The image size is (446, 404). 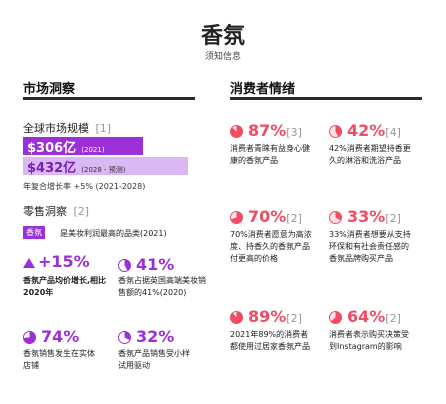 What do you see at coordinates (49, 89) in the screenshot?
I see `market-heading: 市场洞察` at bounding box center [49, 89].